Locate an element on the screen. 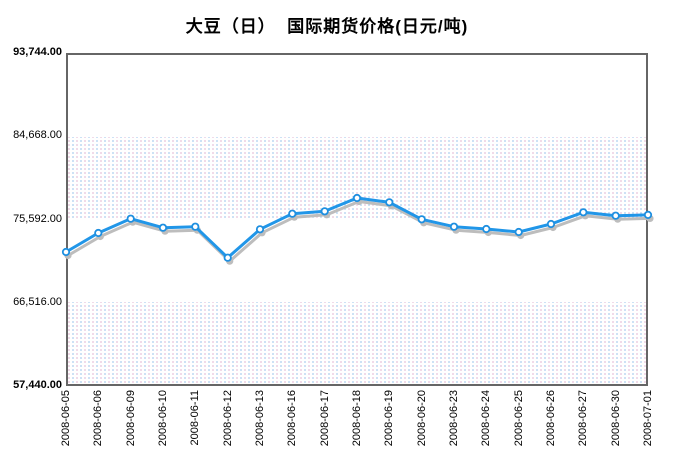 The width and height of the screenshot is (682, 457). x-axis-date-label: 2008-06-20 is located at coordinates (421, 418).